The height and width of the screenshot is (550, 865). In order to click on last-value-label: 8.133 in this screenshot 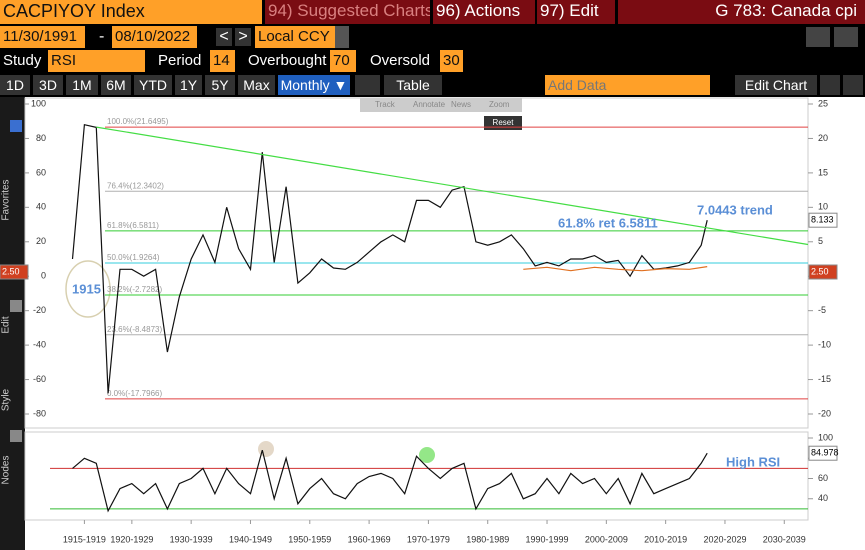, I will do `click(822, 220)`.